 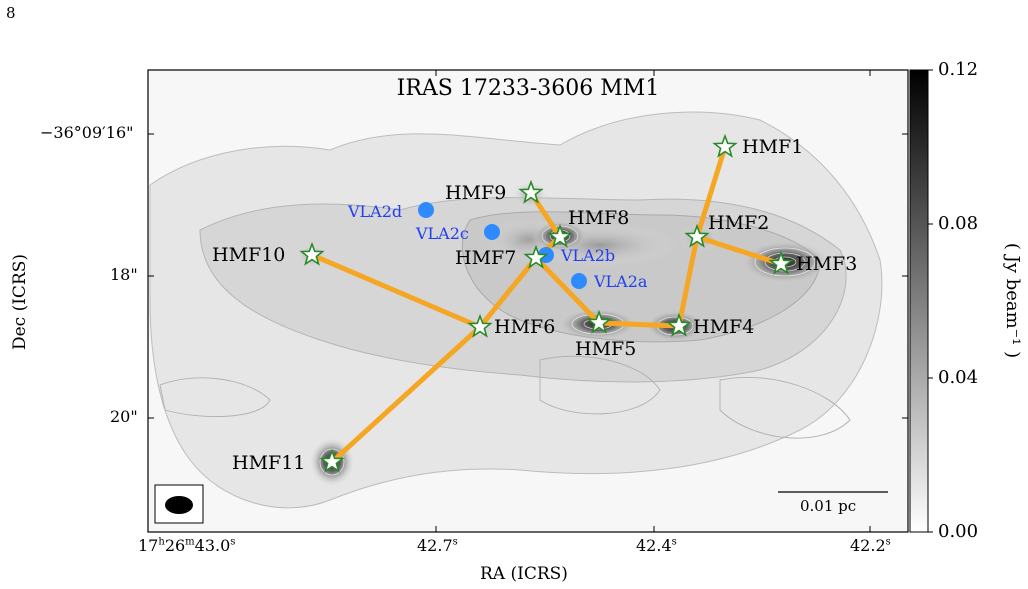 I want to click on beam-ellipse, so click(x=179, y=505).